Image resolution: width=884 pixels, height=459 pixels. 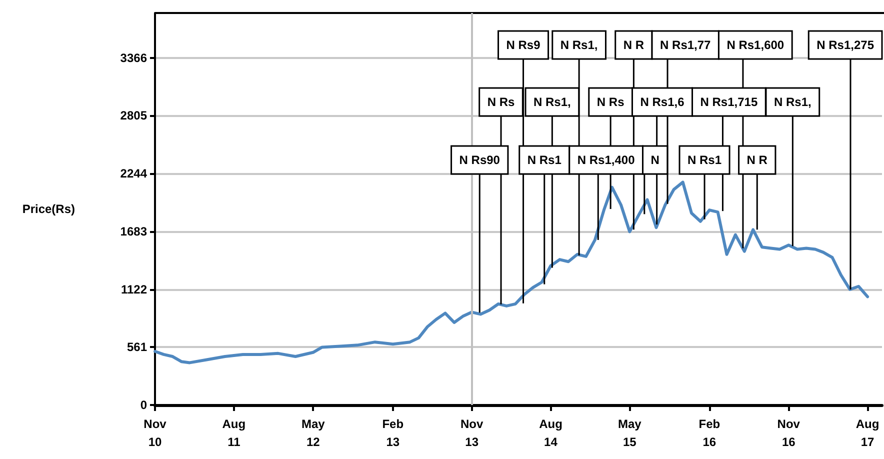 What do you see at coordinates (393, 433) in the screenshot?
I see `x-tick-label: Feb 13` at bounding box center [393, 433].